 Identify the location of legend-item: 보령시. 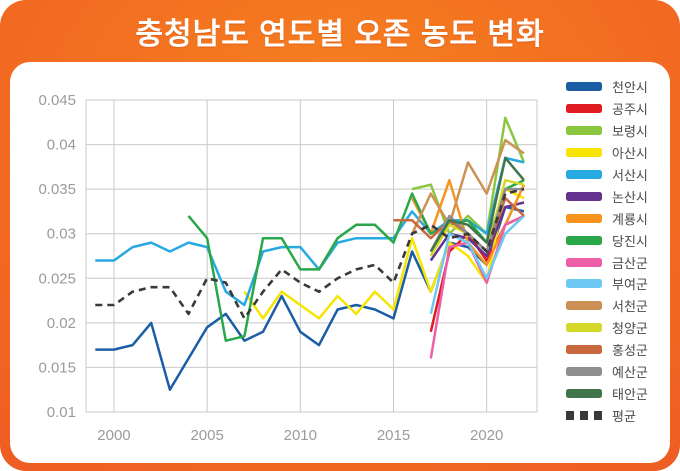
(616, 131).